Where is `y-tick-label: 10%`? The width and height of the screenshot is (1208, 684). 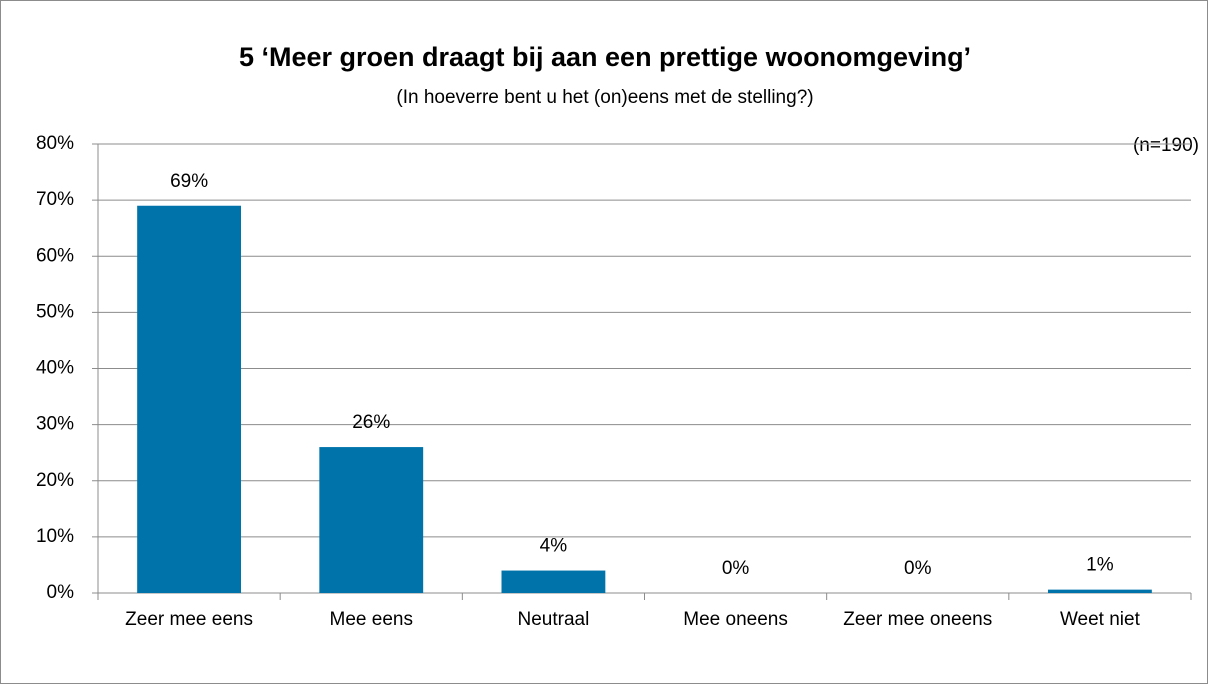
y-tick-label: 10% is located at coordinates (55, 536).